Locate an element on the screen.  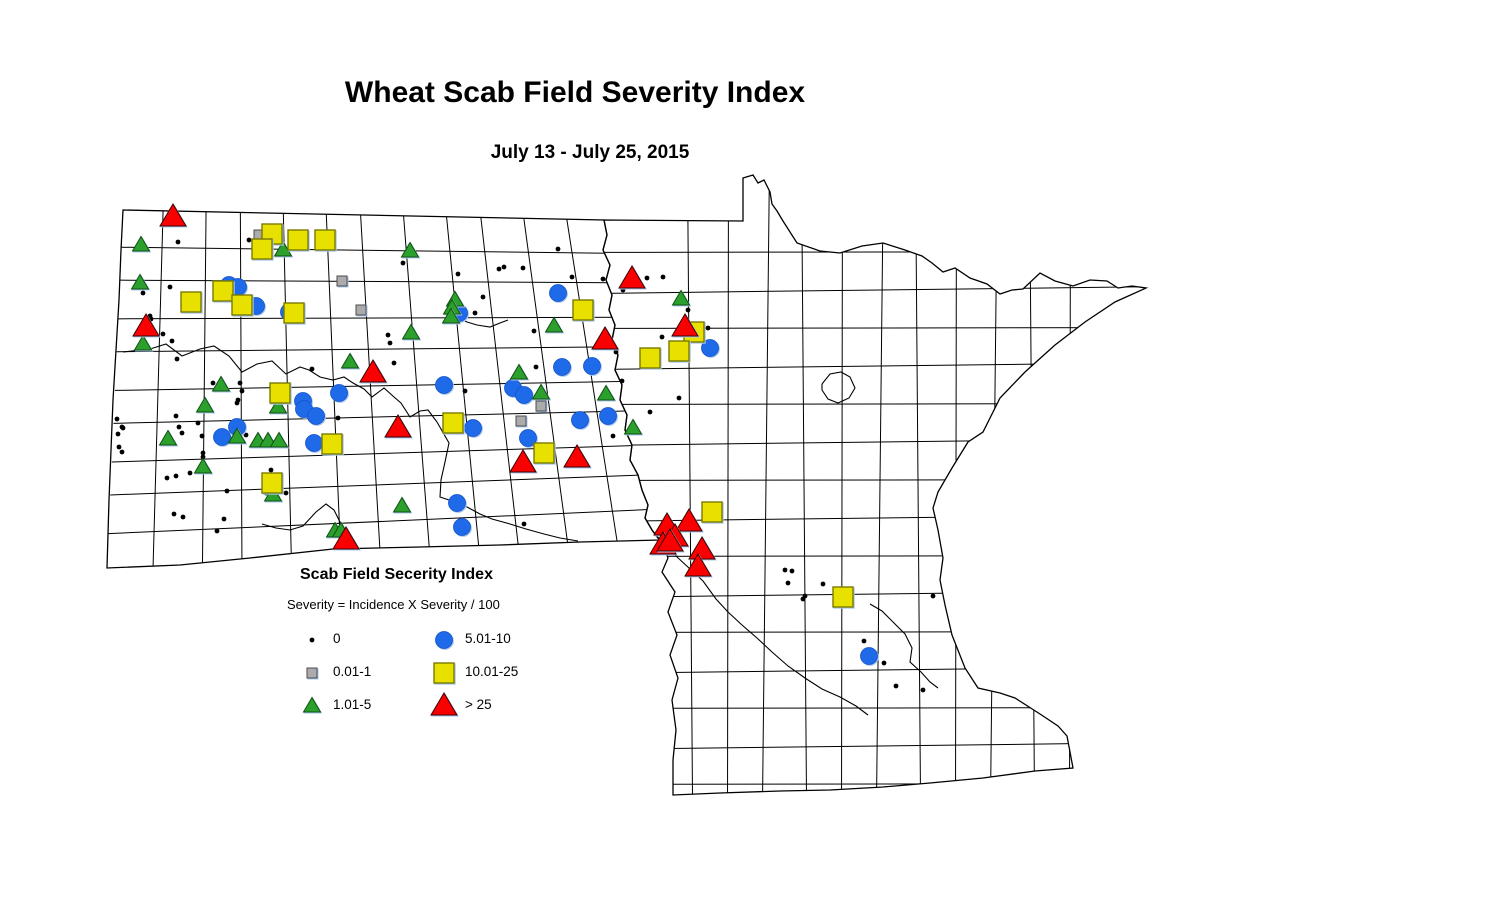
legend-item-red-triangle: > 25 is located at coordinates (472, 704).